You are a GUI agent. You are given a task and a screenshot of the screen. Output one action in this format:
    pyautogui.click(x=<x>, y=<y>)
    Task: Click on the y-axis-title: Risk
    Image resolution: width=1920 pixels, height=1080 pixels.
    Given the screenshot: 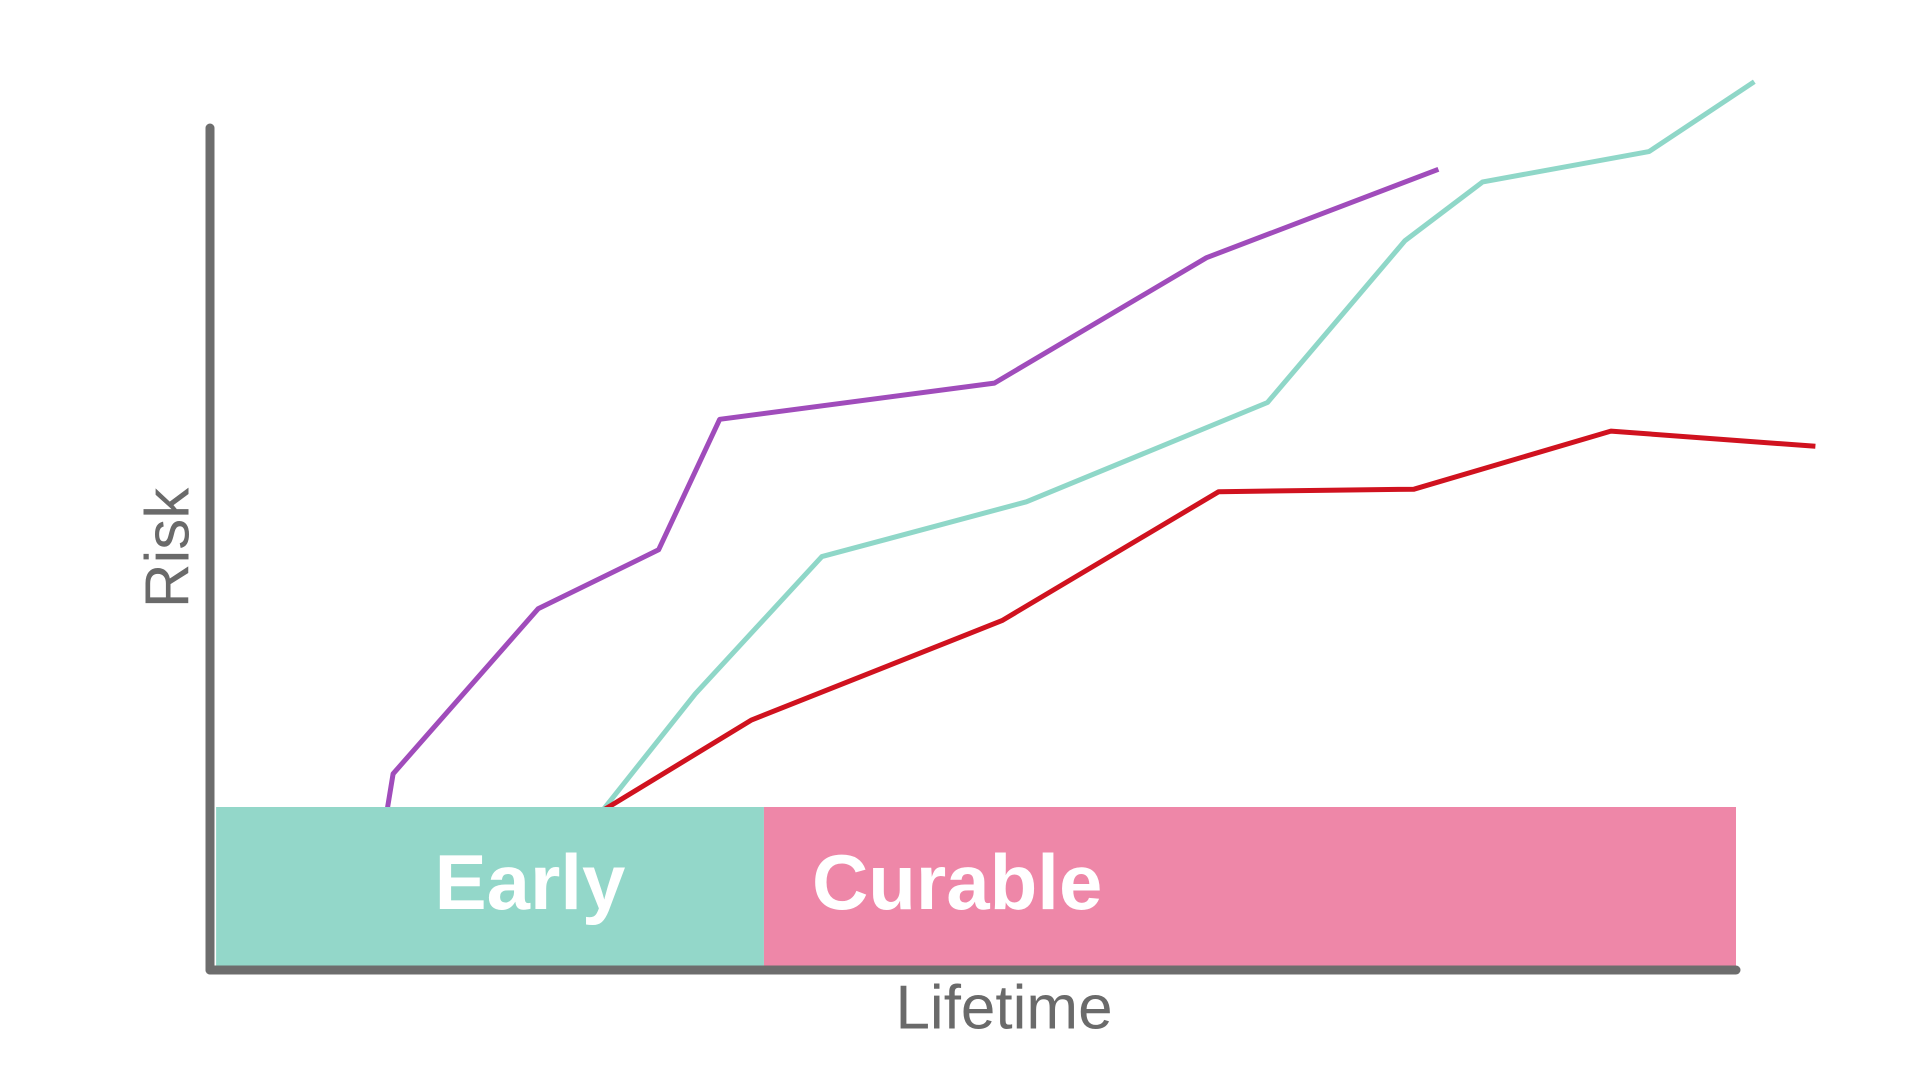 What is the action you would take?
    pyautogui.click(x=167, y=548)
    